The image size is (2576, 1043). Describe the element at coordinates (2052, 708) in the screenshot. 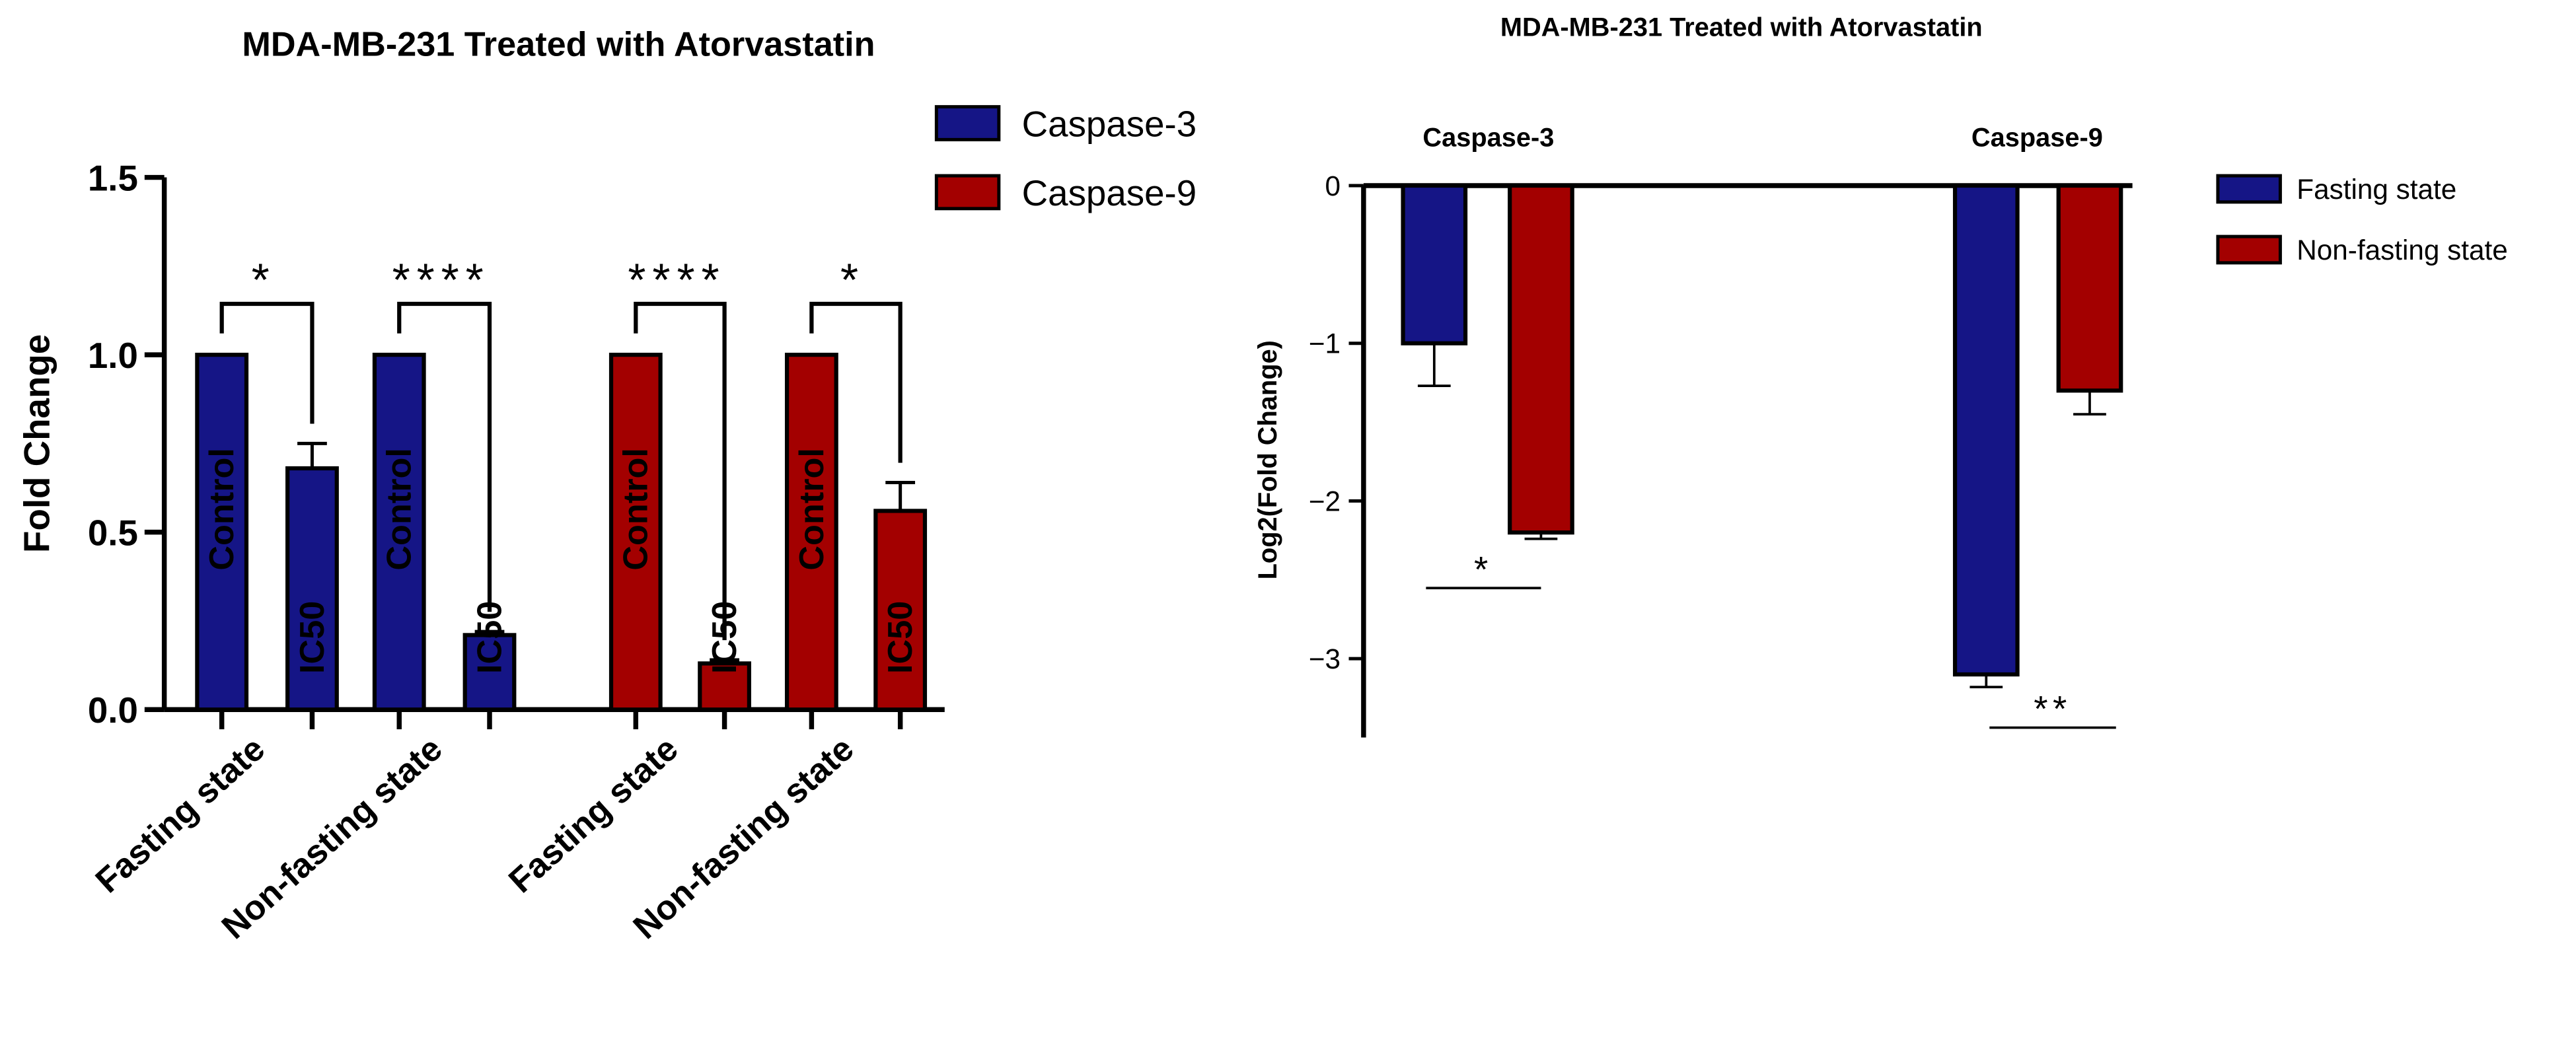

I see `significance: **` at that location.